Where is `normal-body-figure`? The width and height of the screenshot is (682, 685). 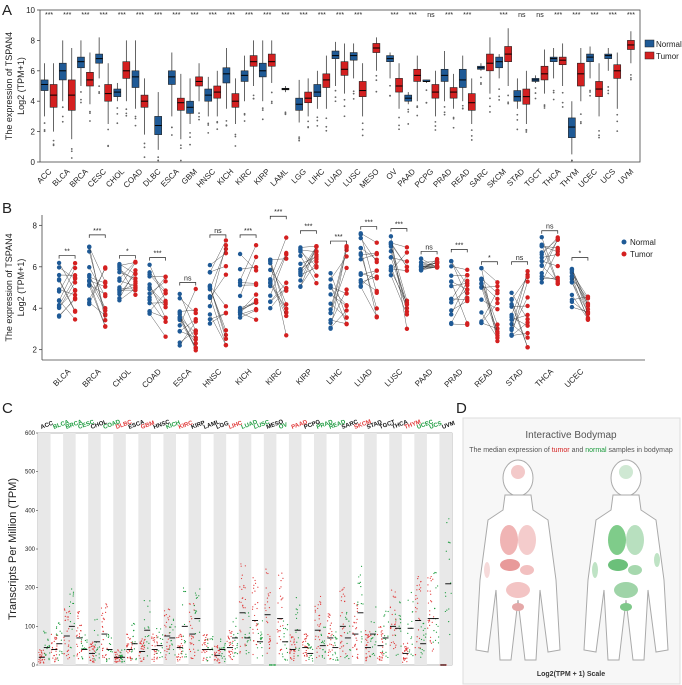 normal-body-figure is located at coordinates (626, 560).